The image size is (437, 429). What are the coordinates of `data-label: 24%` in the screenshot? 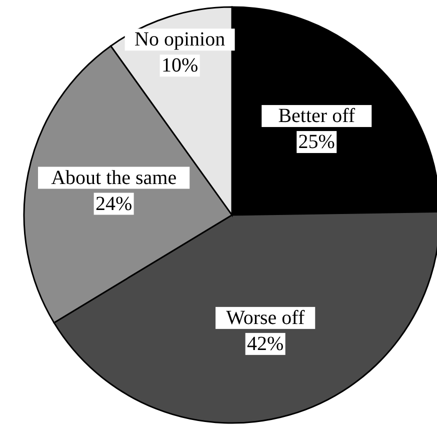 It's located at (113, 203).